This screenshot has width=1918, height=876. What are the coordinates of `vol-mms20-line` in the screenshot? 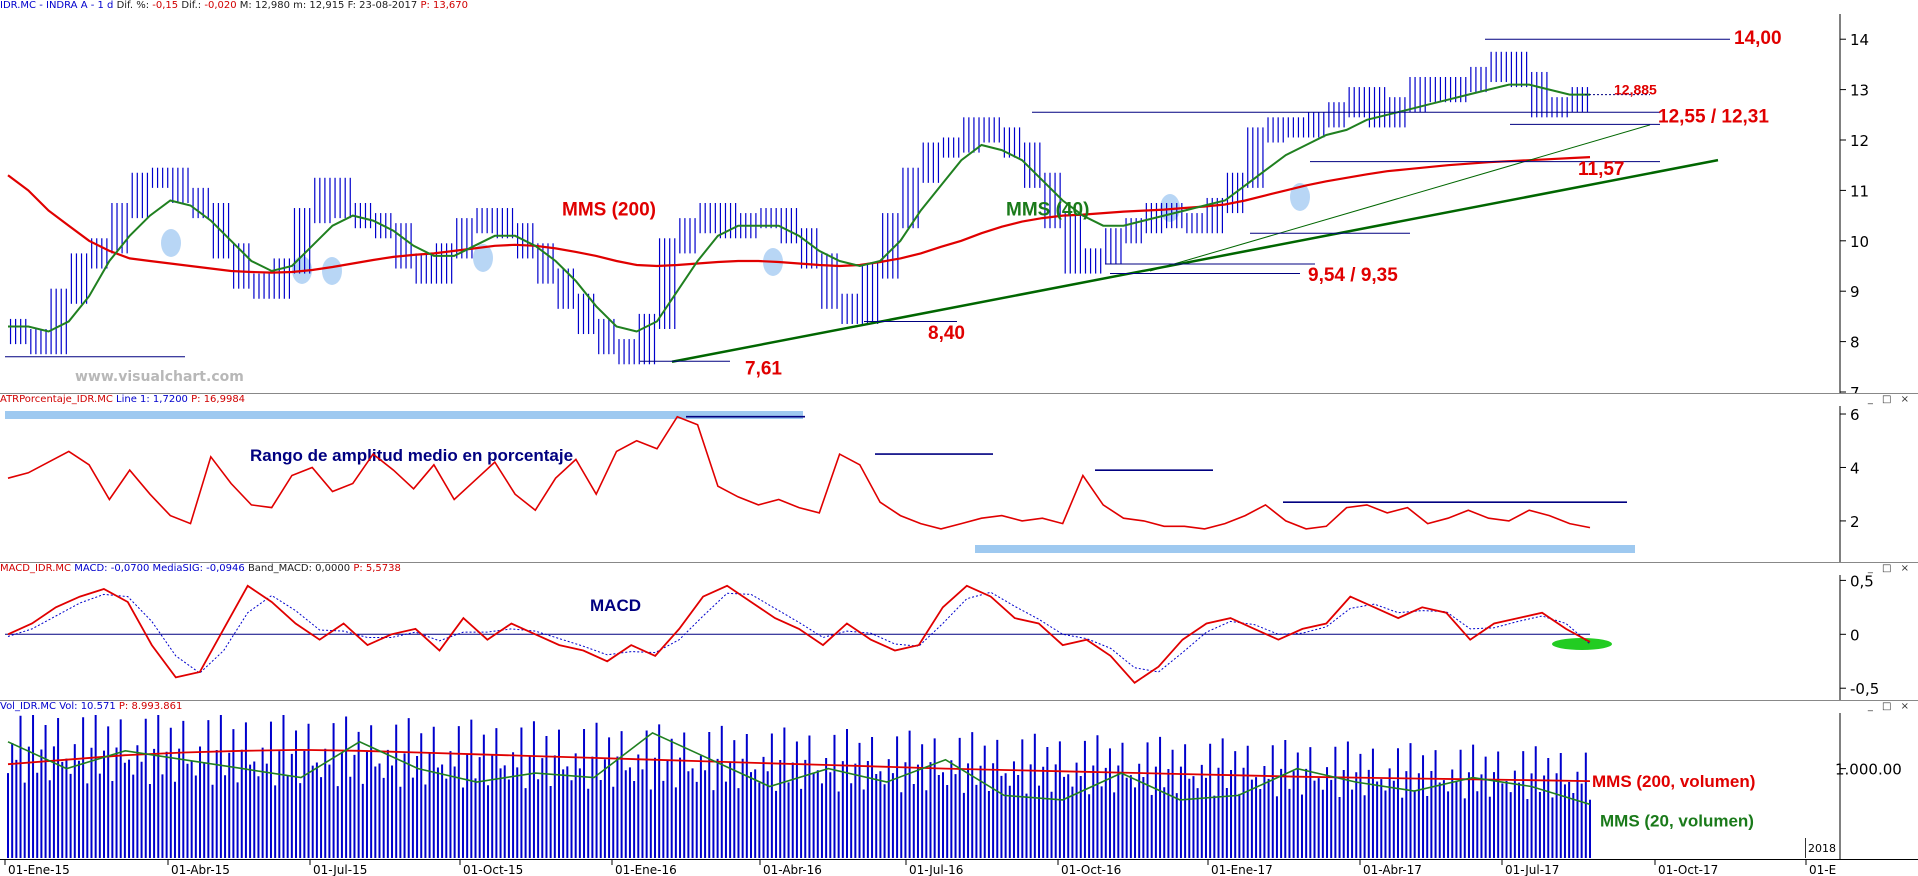 It's located at (799, 768).